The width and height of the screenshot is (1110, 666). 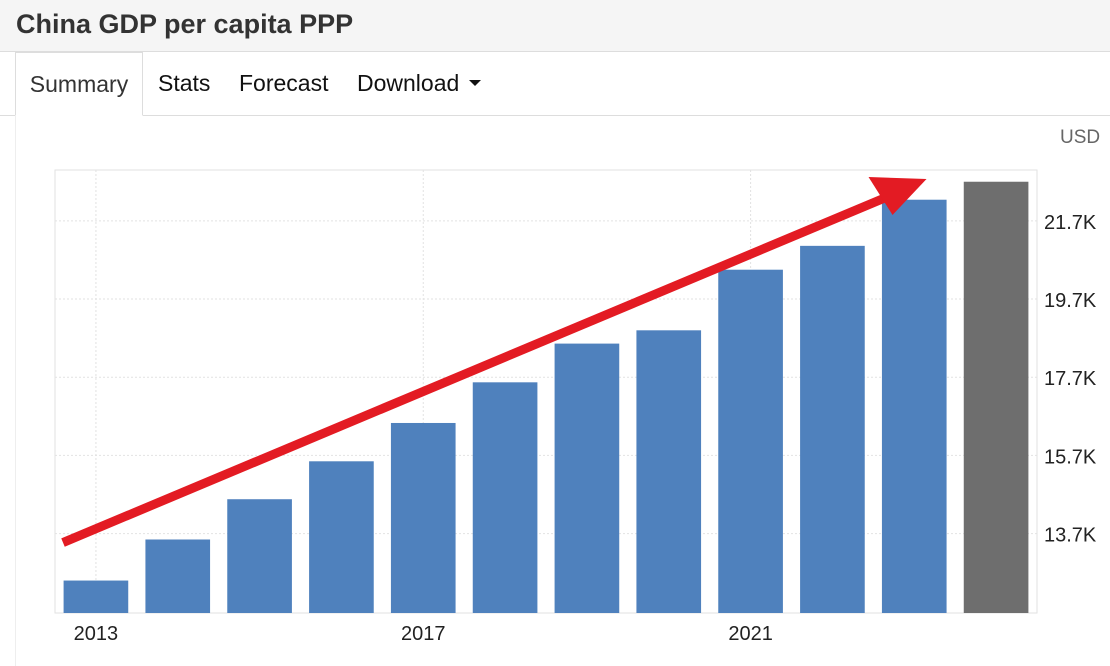 What do you see at coordinates (1070, 536) in the screenshot?
I see `y-tick-label: 13.7K` at bounding box center [1070, 536].